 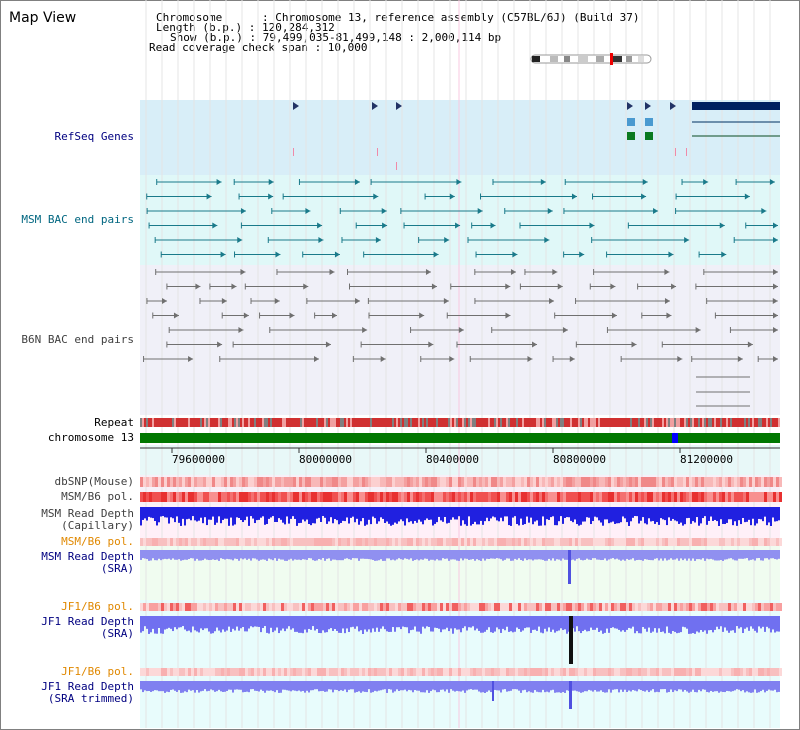 What do you see at coordinates (117, 633) in the screenshot?
I see `label-jf1-rd-sra-2: (SRA)` at bounding box center [117, 633].